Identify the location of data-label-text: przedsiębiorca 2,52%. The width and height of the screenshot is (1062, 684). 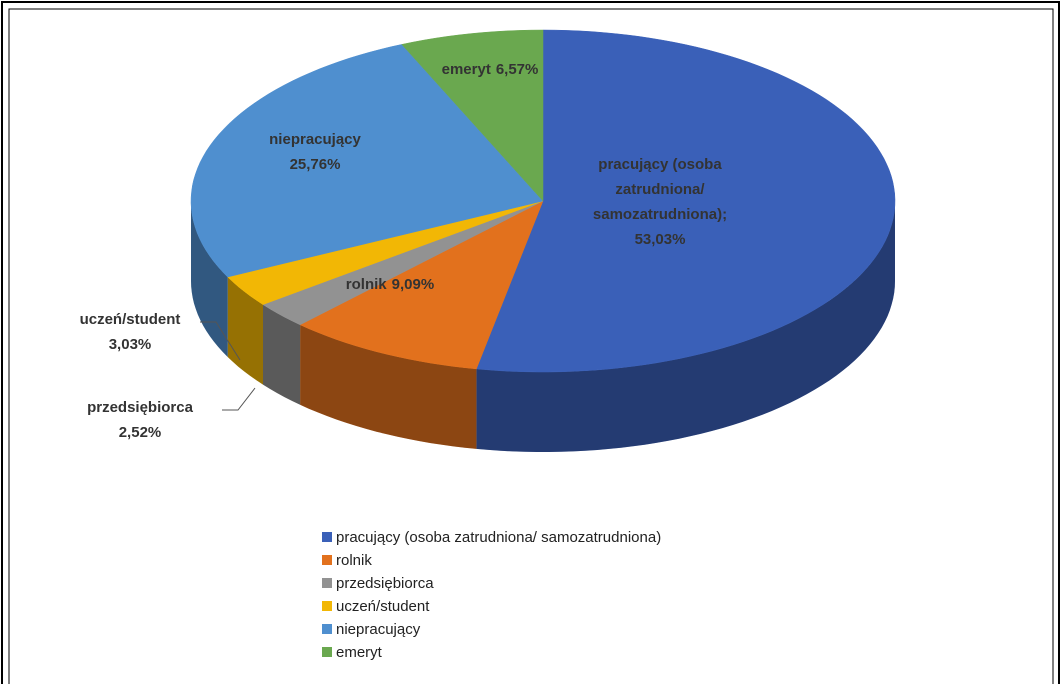
(140, 420).